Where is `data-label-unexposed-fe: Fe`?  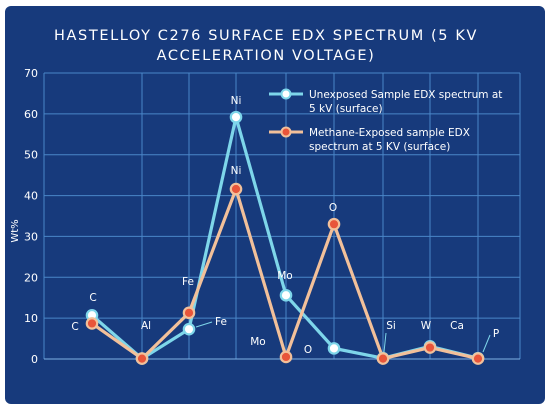 data-label-unexposed-fe: Fe is located at coordinates (221, 322).